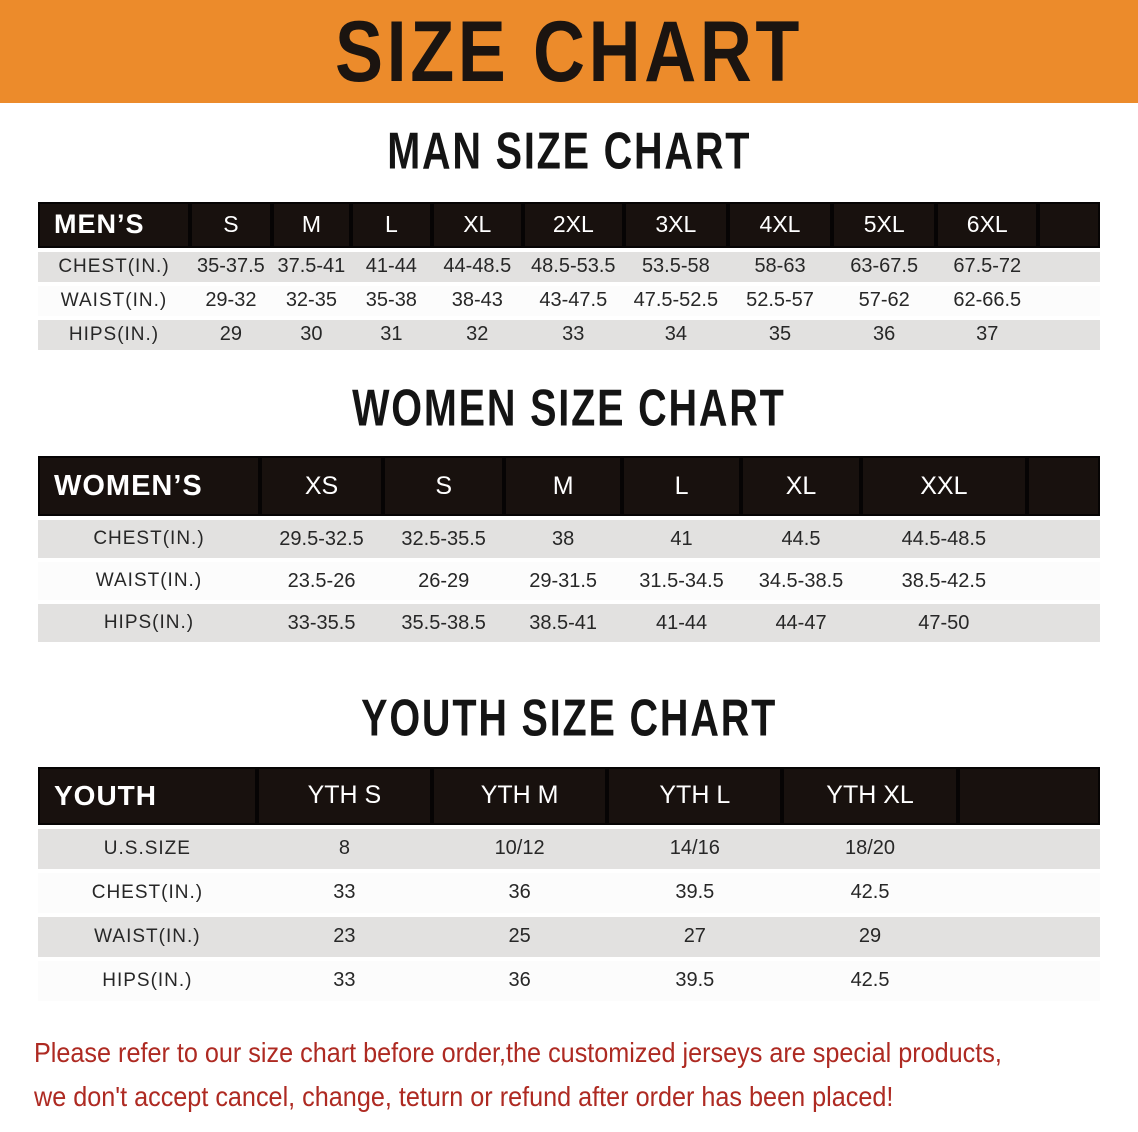  Describe the element at coordinates (391, 334) in the screenshot. I see `size-value: 31` at that location.